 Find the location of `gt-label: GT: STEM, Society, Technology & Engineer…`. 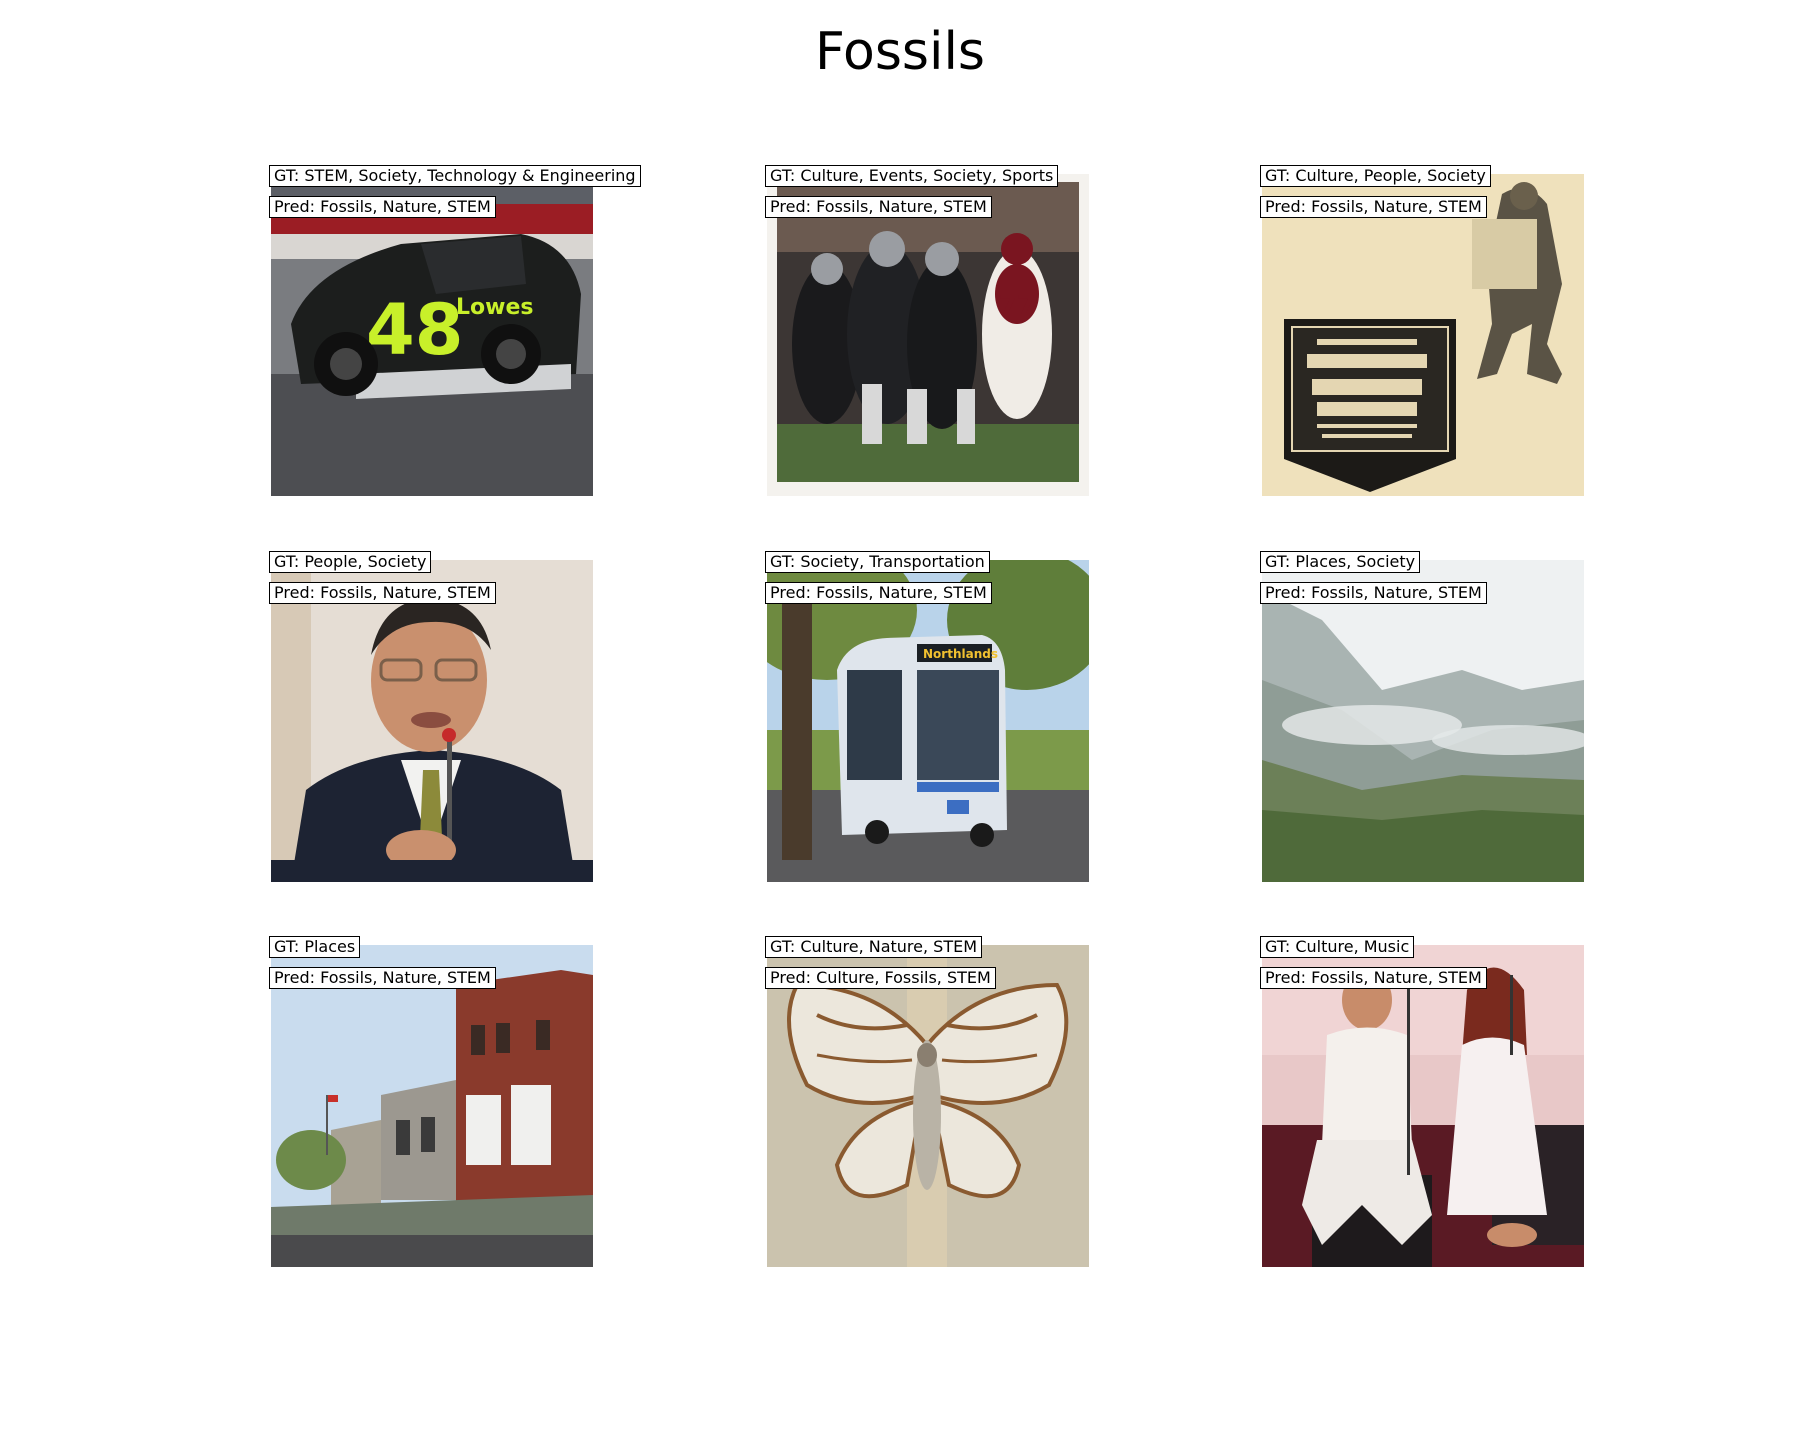

gt-label: GT: STEM, Society, Technology & Engineer… is located at coordinates (455, 176).